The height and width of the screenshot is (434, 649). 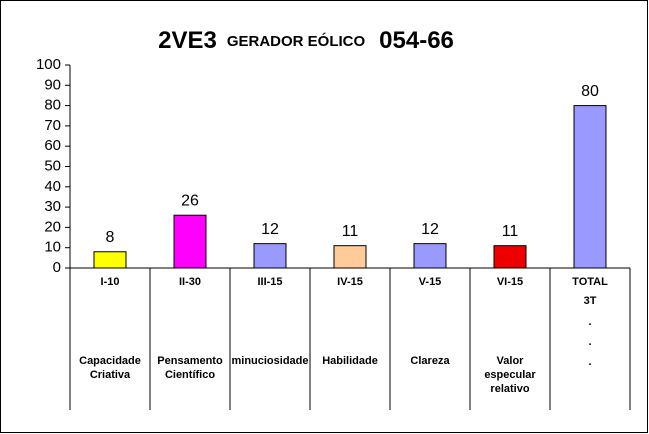 I want to click on category-description: Clareza, so click(x=430, y=361).